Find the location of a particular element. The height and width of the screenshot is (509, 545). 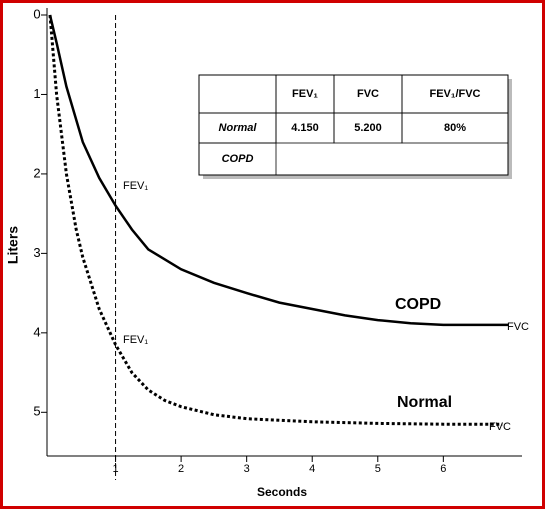

series-label: Normal is located at coordinates (424, 402).